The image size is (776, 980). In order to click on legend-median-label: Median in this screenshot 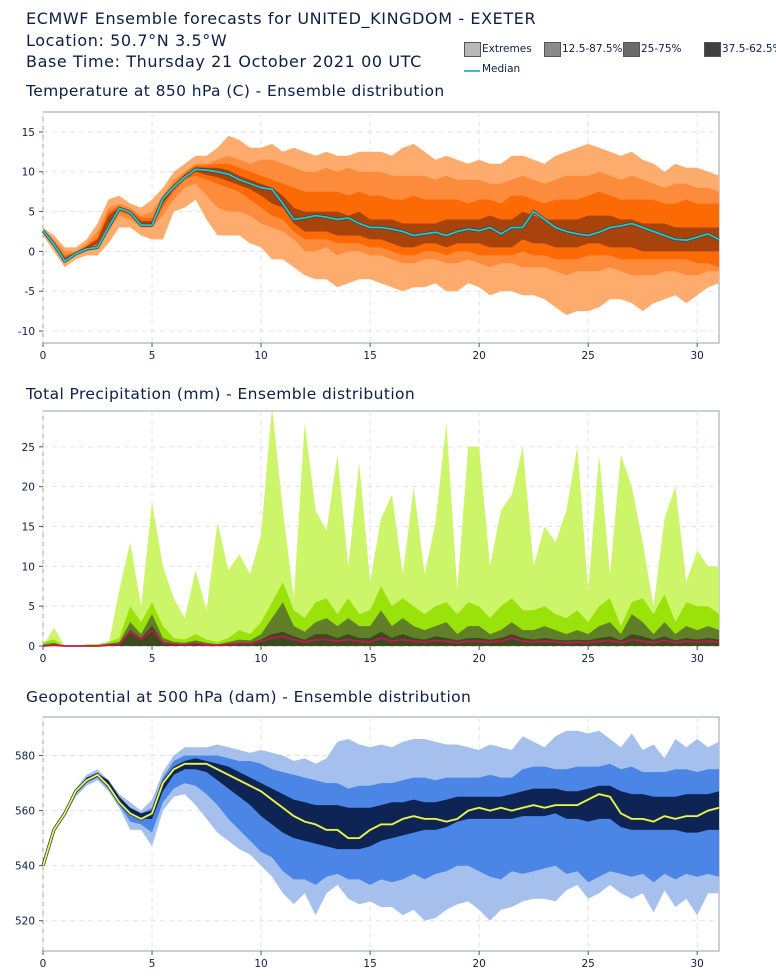, I will do `click(501, 69)`.